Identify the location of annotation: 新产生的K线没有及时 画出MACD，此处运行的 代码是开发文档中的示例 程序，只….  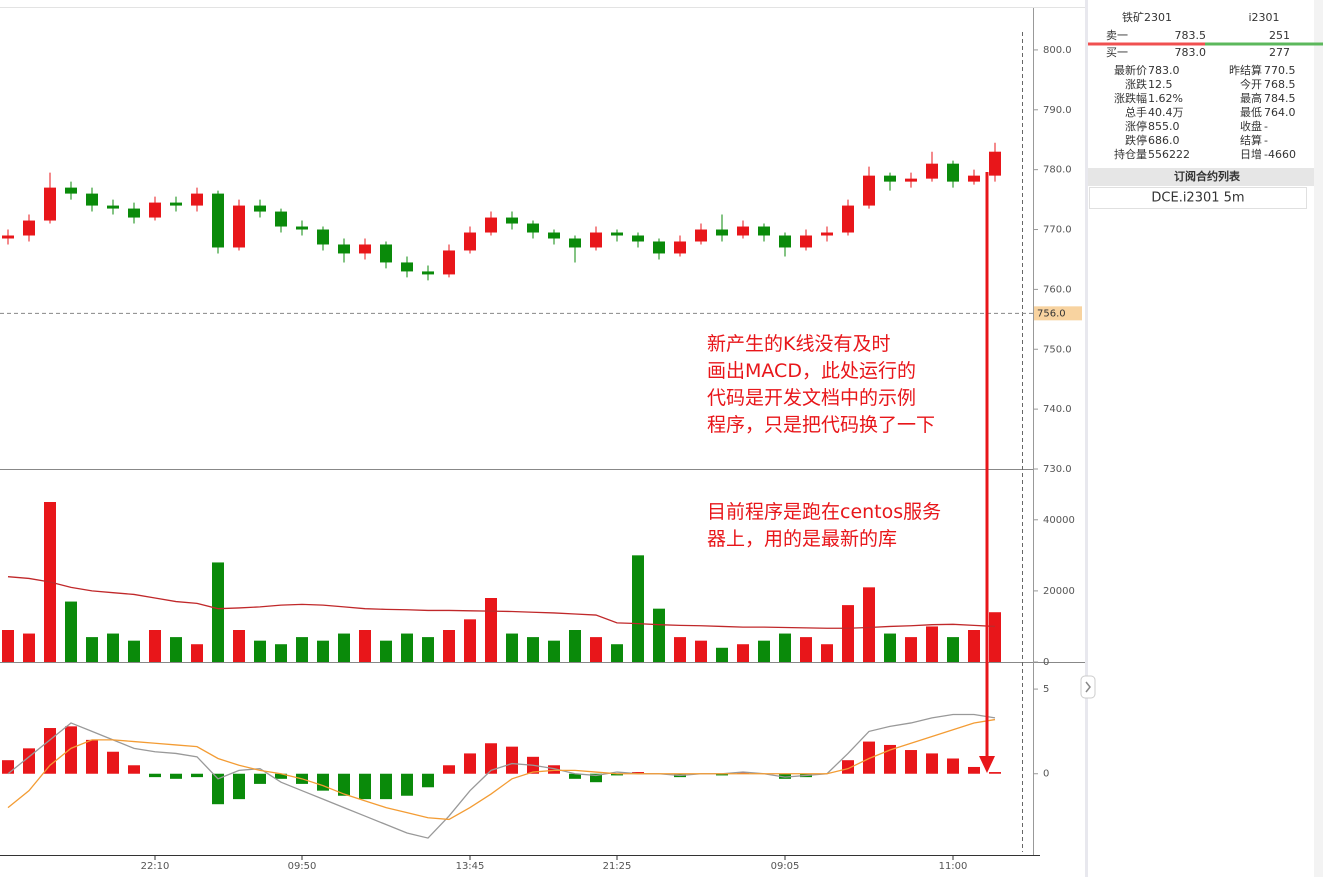
(821, 385).